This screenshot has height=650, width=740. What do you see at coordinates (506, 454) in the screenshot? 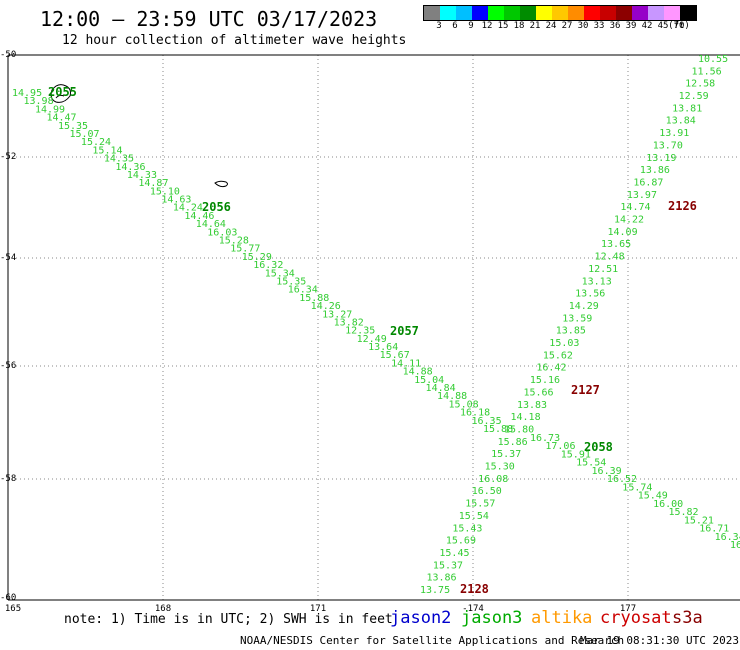
I see `wave-height-value: 15.37` at bounding box center [506, 454].